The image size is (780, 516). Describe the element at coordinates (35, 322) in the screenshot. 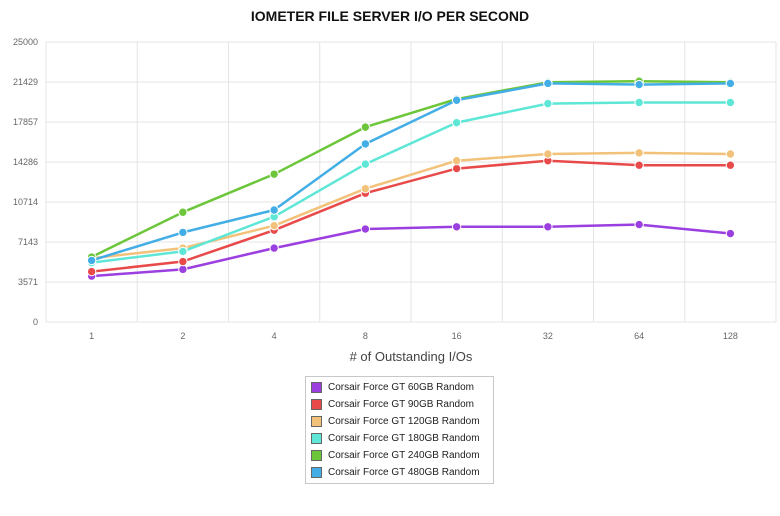

I see `y-tick-label: 0` at that location.